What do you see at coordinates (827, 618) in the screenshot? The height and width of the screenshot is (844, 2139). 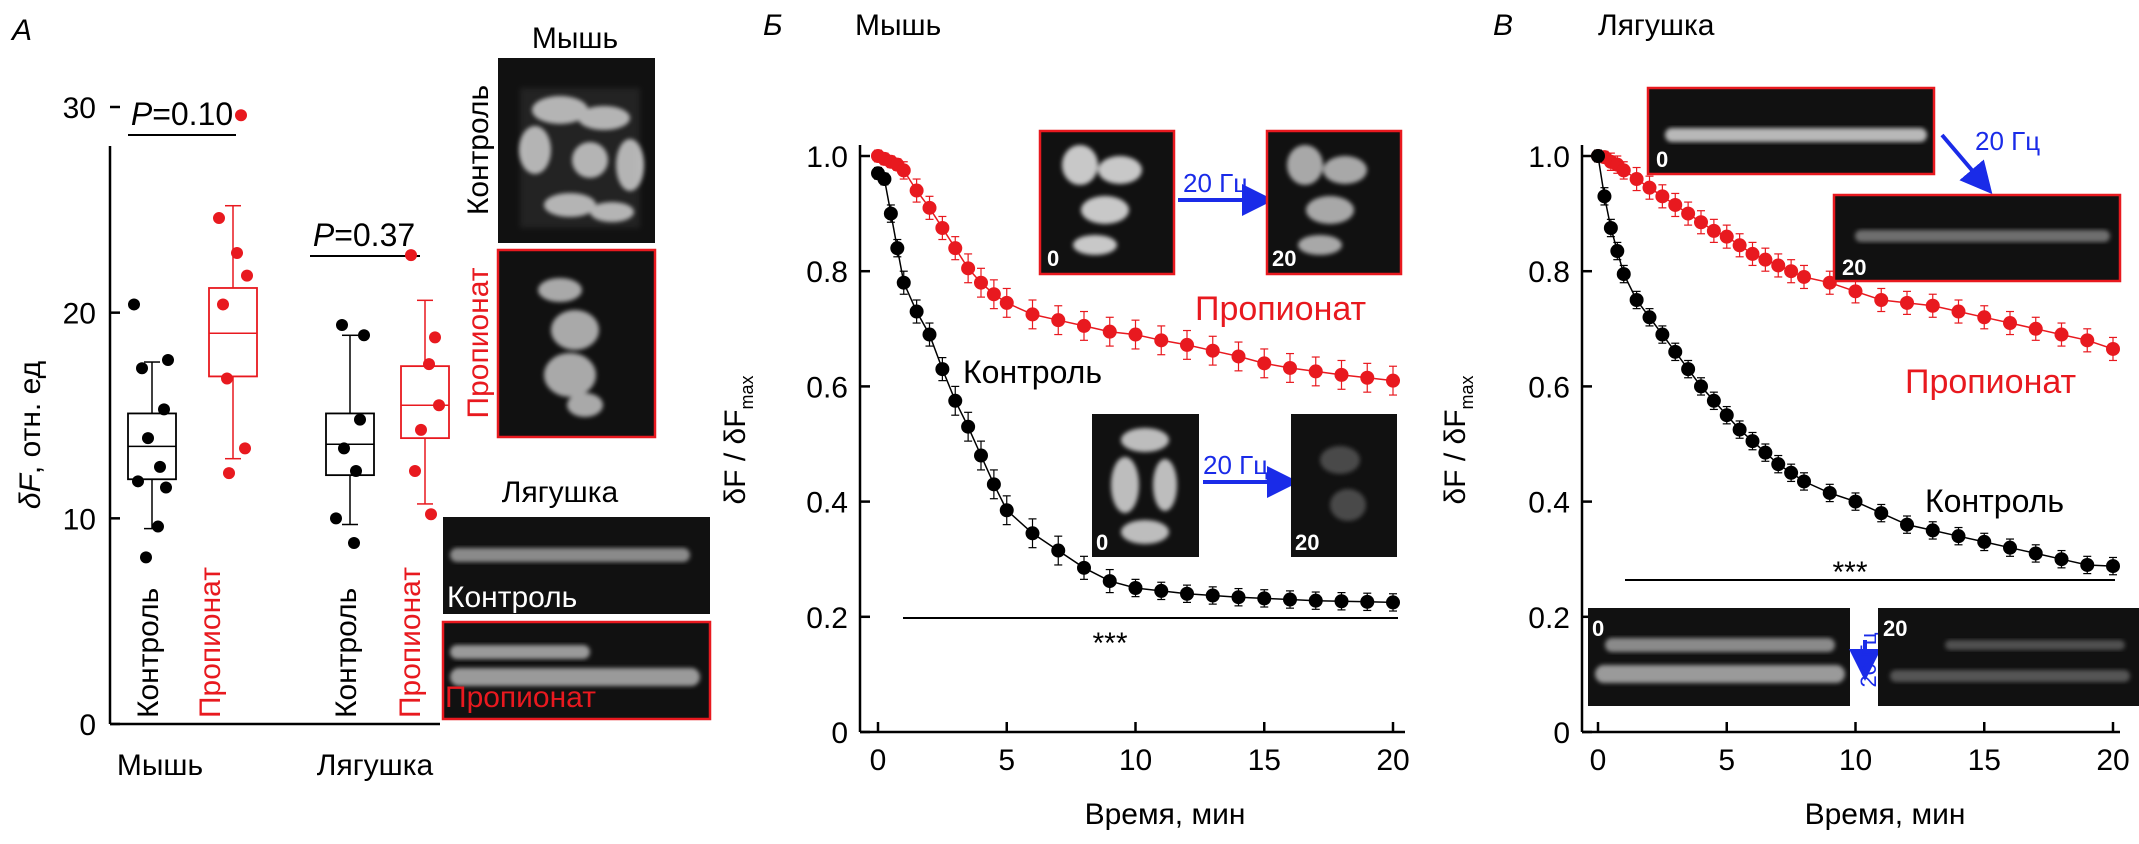 I see `panel-b-y-tick-label: 0.2` at bounding box center [827, 618].